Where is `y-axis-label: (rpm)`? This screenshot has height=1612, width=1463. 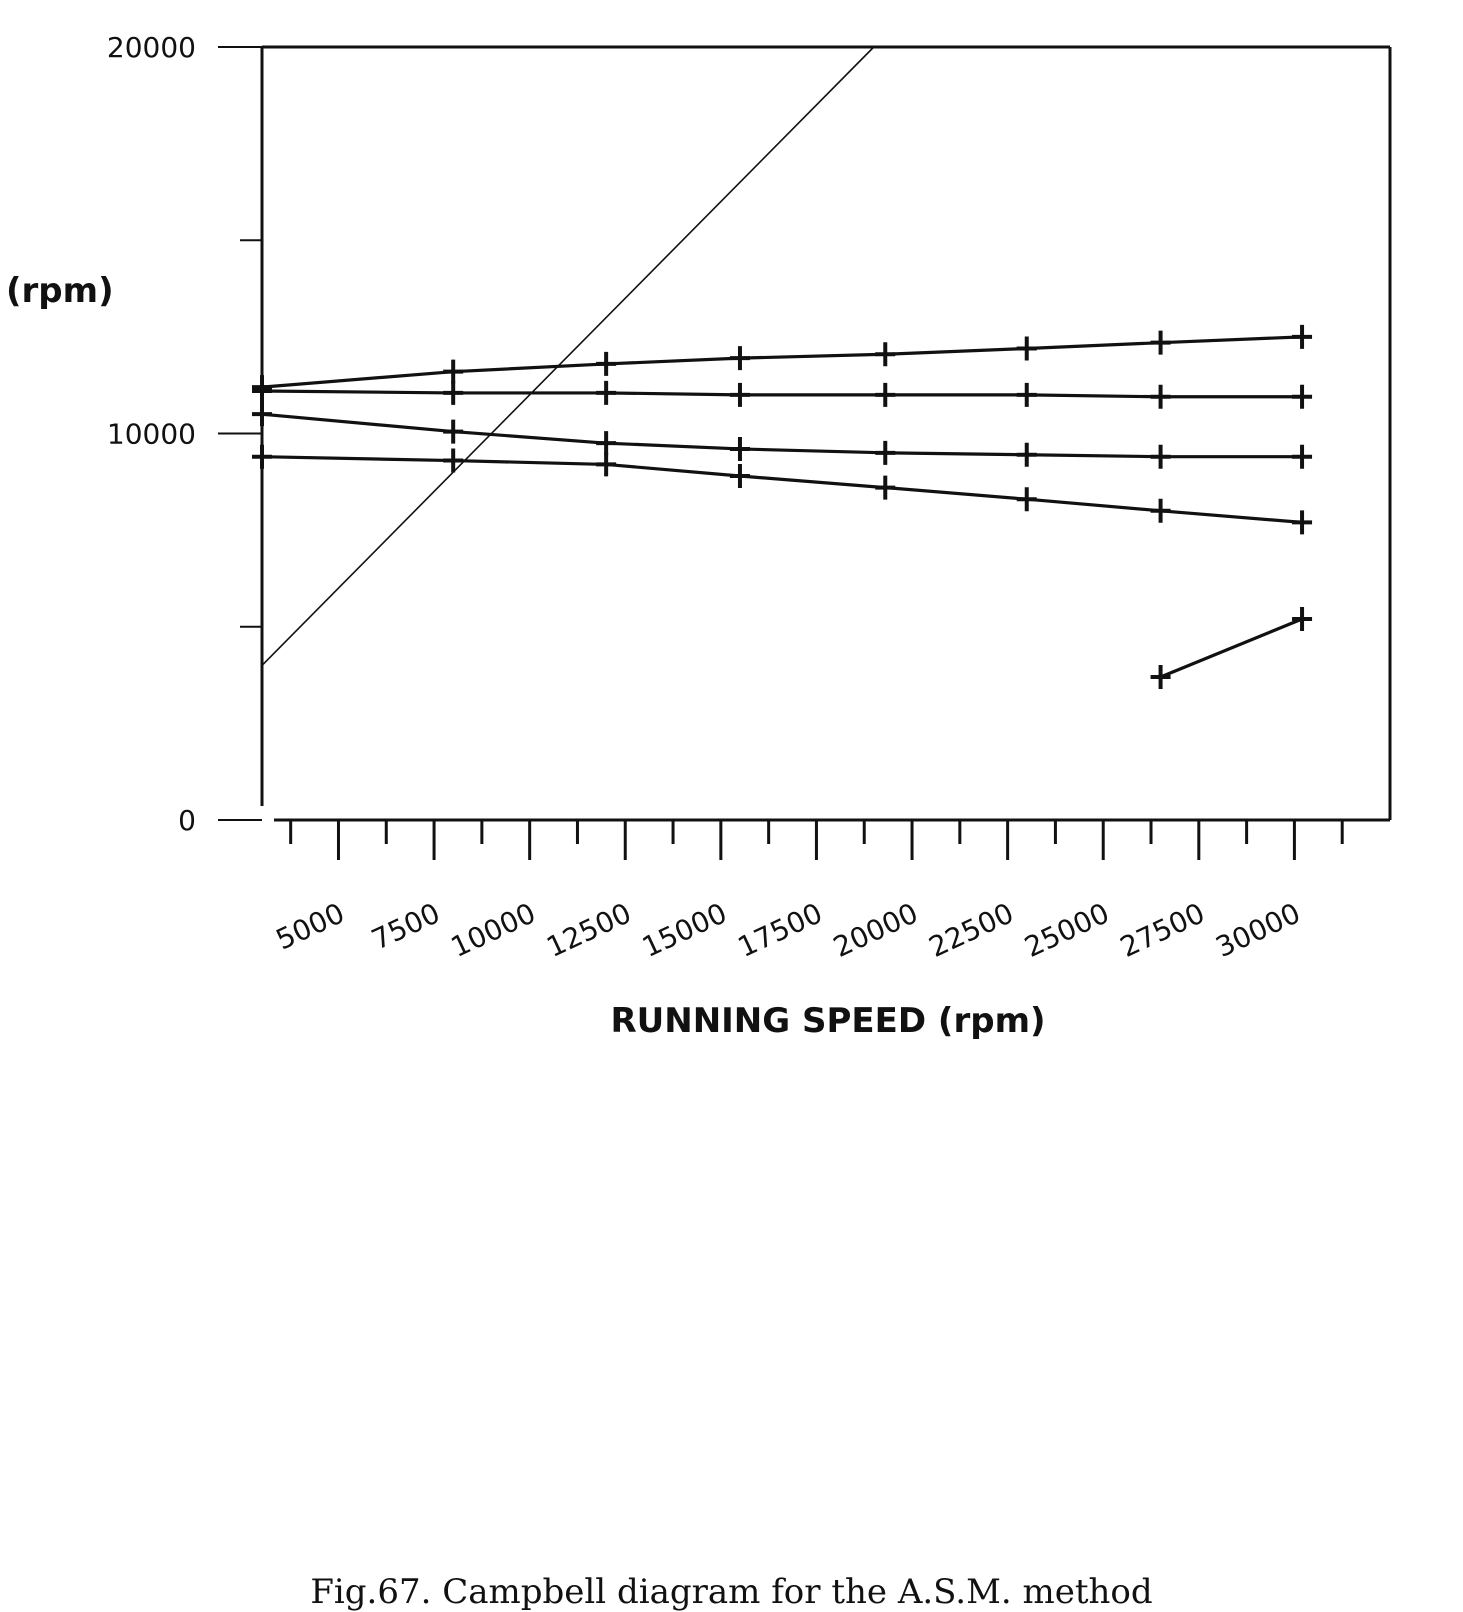 y-axis-label: (rpm) is located at coordinates (60, 291).